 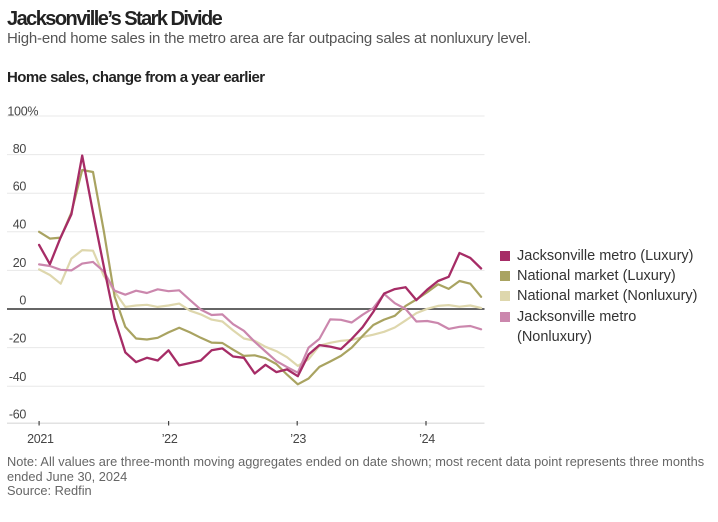 I want to click on svg-text: 80, so click(x=20, y=149).